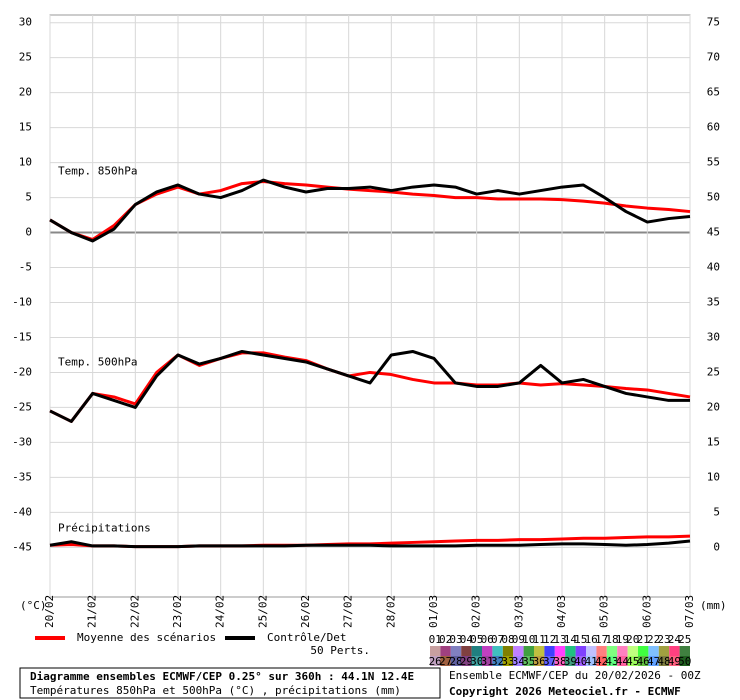 Image resolution: width=740 pixels, height=700 pixels. Describe the element at coordinates (716, 511) in the screenshot. I see `y2-tick-label: 5` at that location.